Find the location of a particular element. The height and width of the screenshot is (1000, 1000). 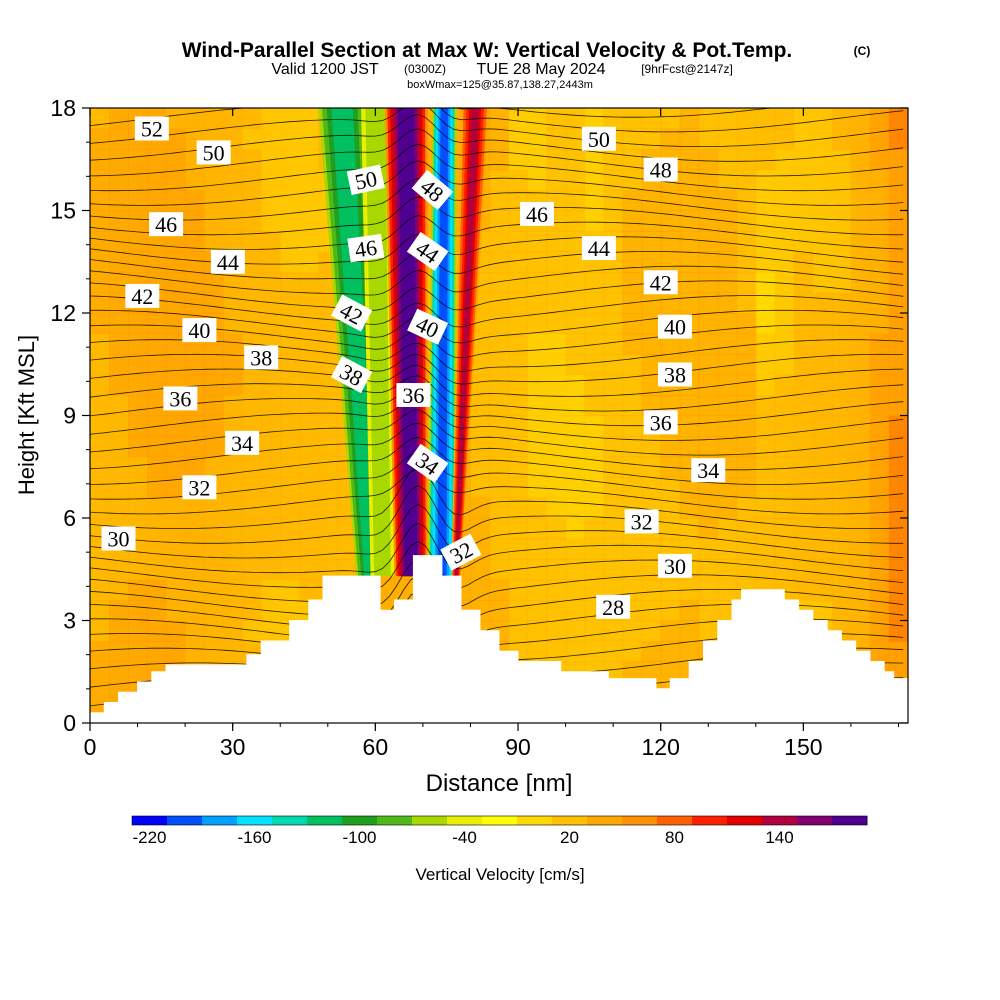

contour-label: 50 is located at coordinates (365, 180).